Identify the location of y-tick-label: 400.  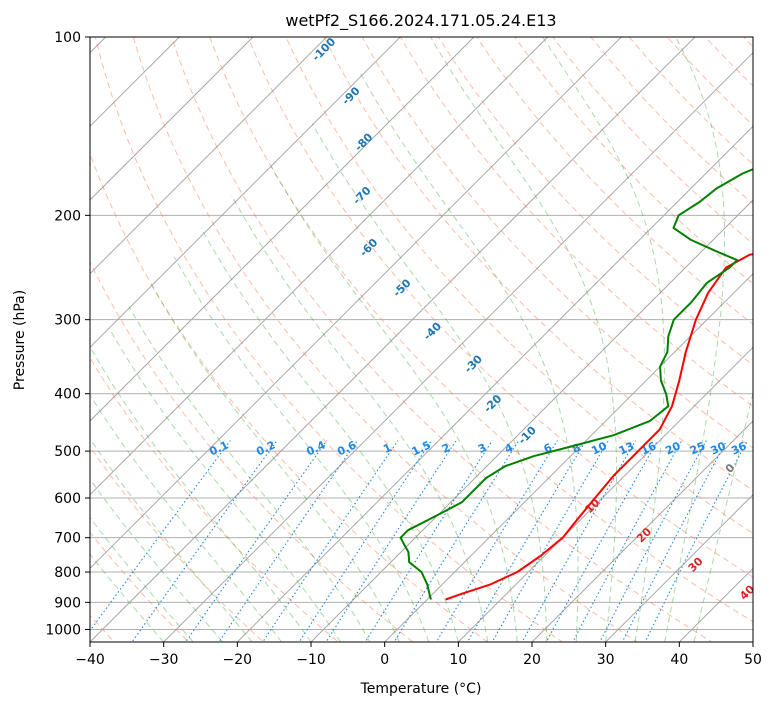
(67, 395).